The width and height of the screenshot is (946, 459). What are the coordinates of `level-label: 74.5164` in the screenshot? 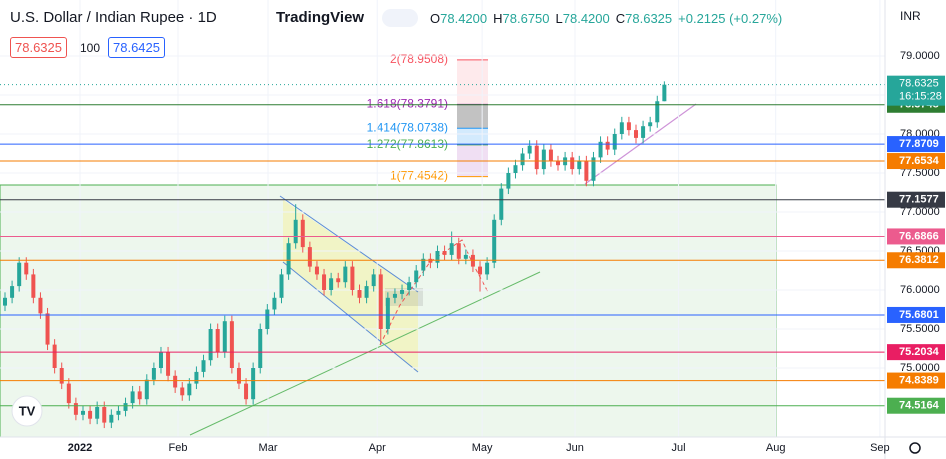 It's located at (919, 406).